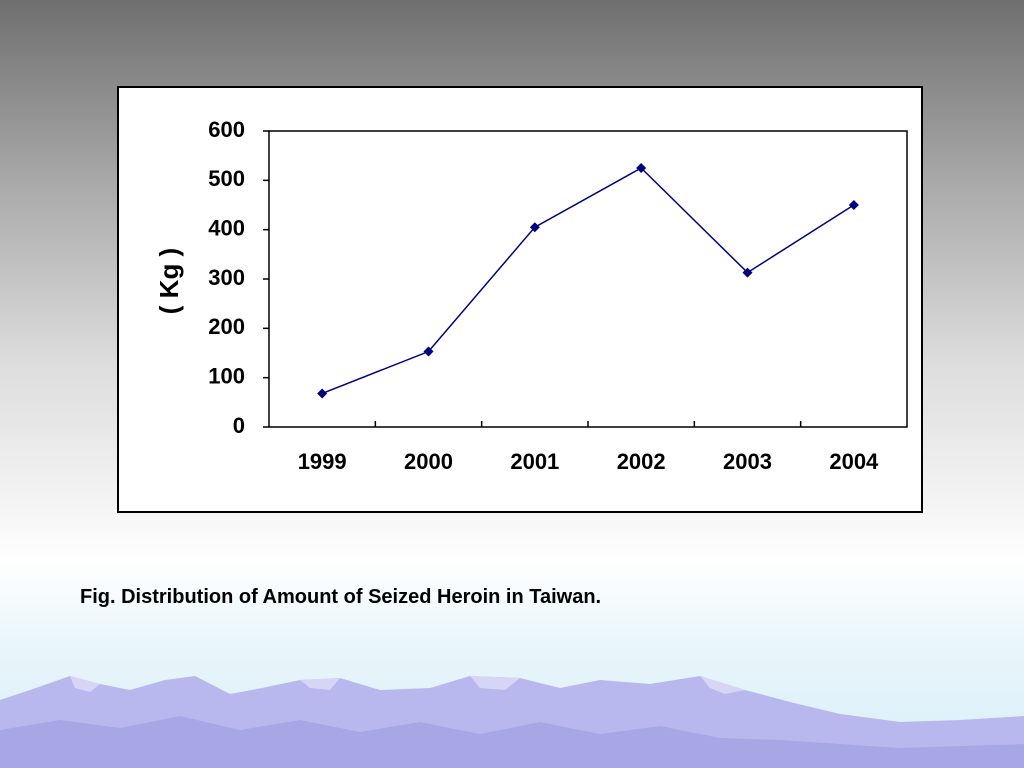 The image size is (1024, 768). Describe the element at coordinates (226, 129) in the screenshot. I see `y-tick-label: 600` at that location.